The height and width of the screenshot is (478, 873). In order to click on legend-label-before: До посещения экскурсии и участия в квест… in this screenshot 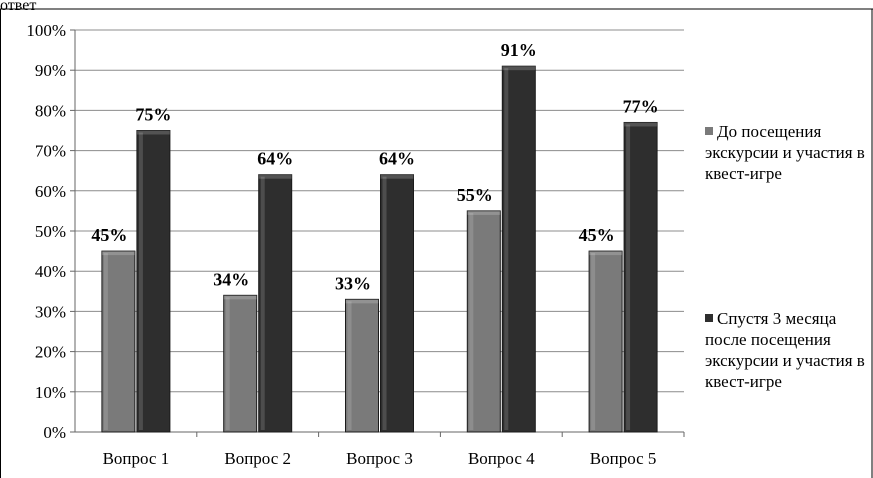, I will do `click(785, 152)`.